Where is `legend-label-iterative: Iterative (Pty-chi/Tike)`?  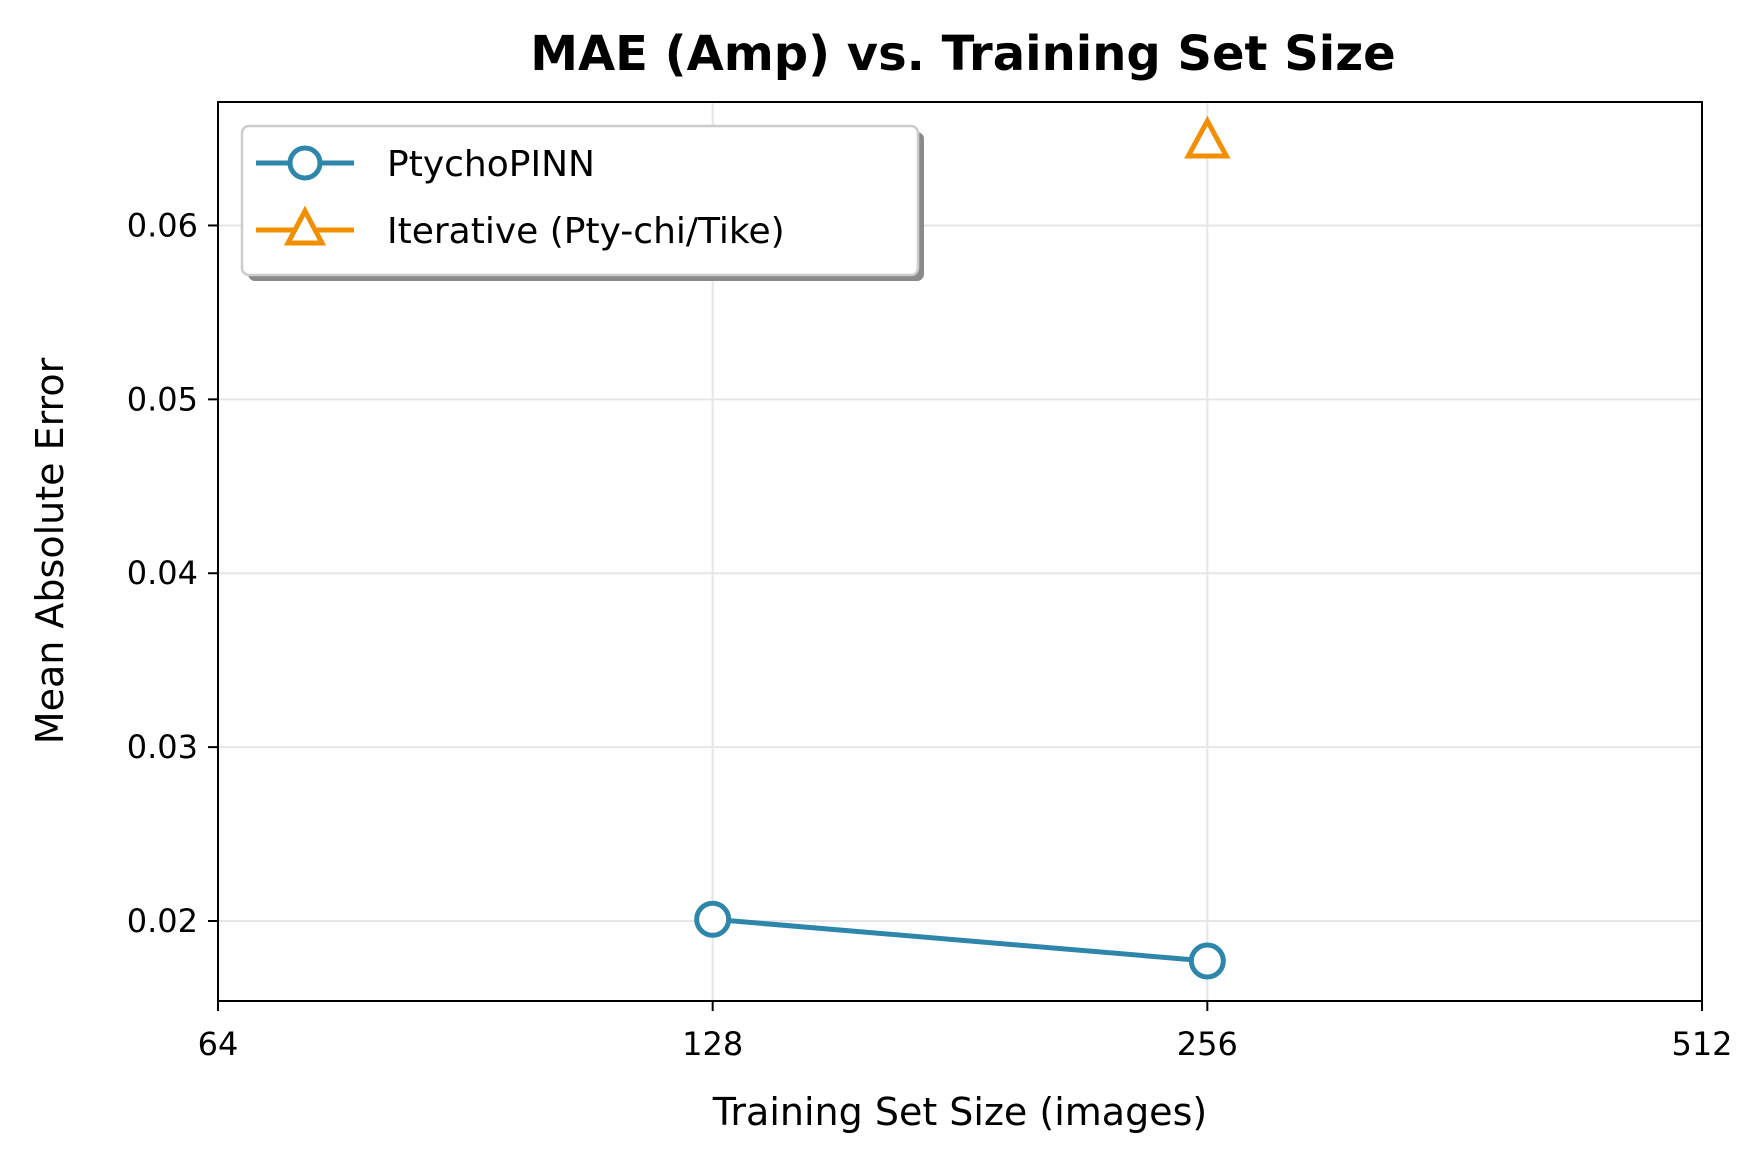 legend-label-iterative: Iterative (Pty-chi/Tike) is located at coordinates (586, 231).